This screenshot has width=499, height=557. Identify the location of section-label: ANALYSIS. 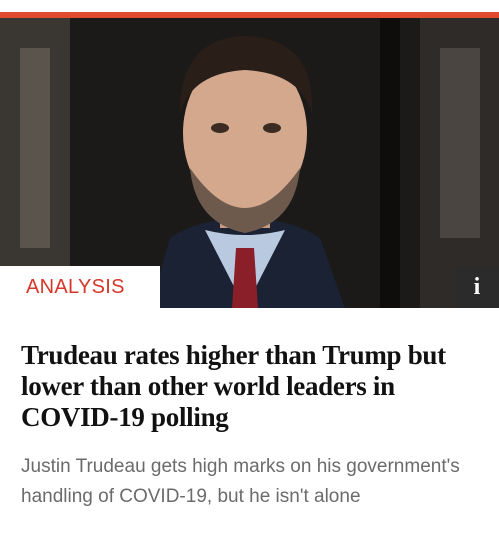
(80, 287).